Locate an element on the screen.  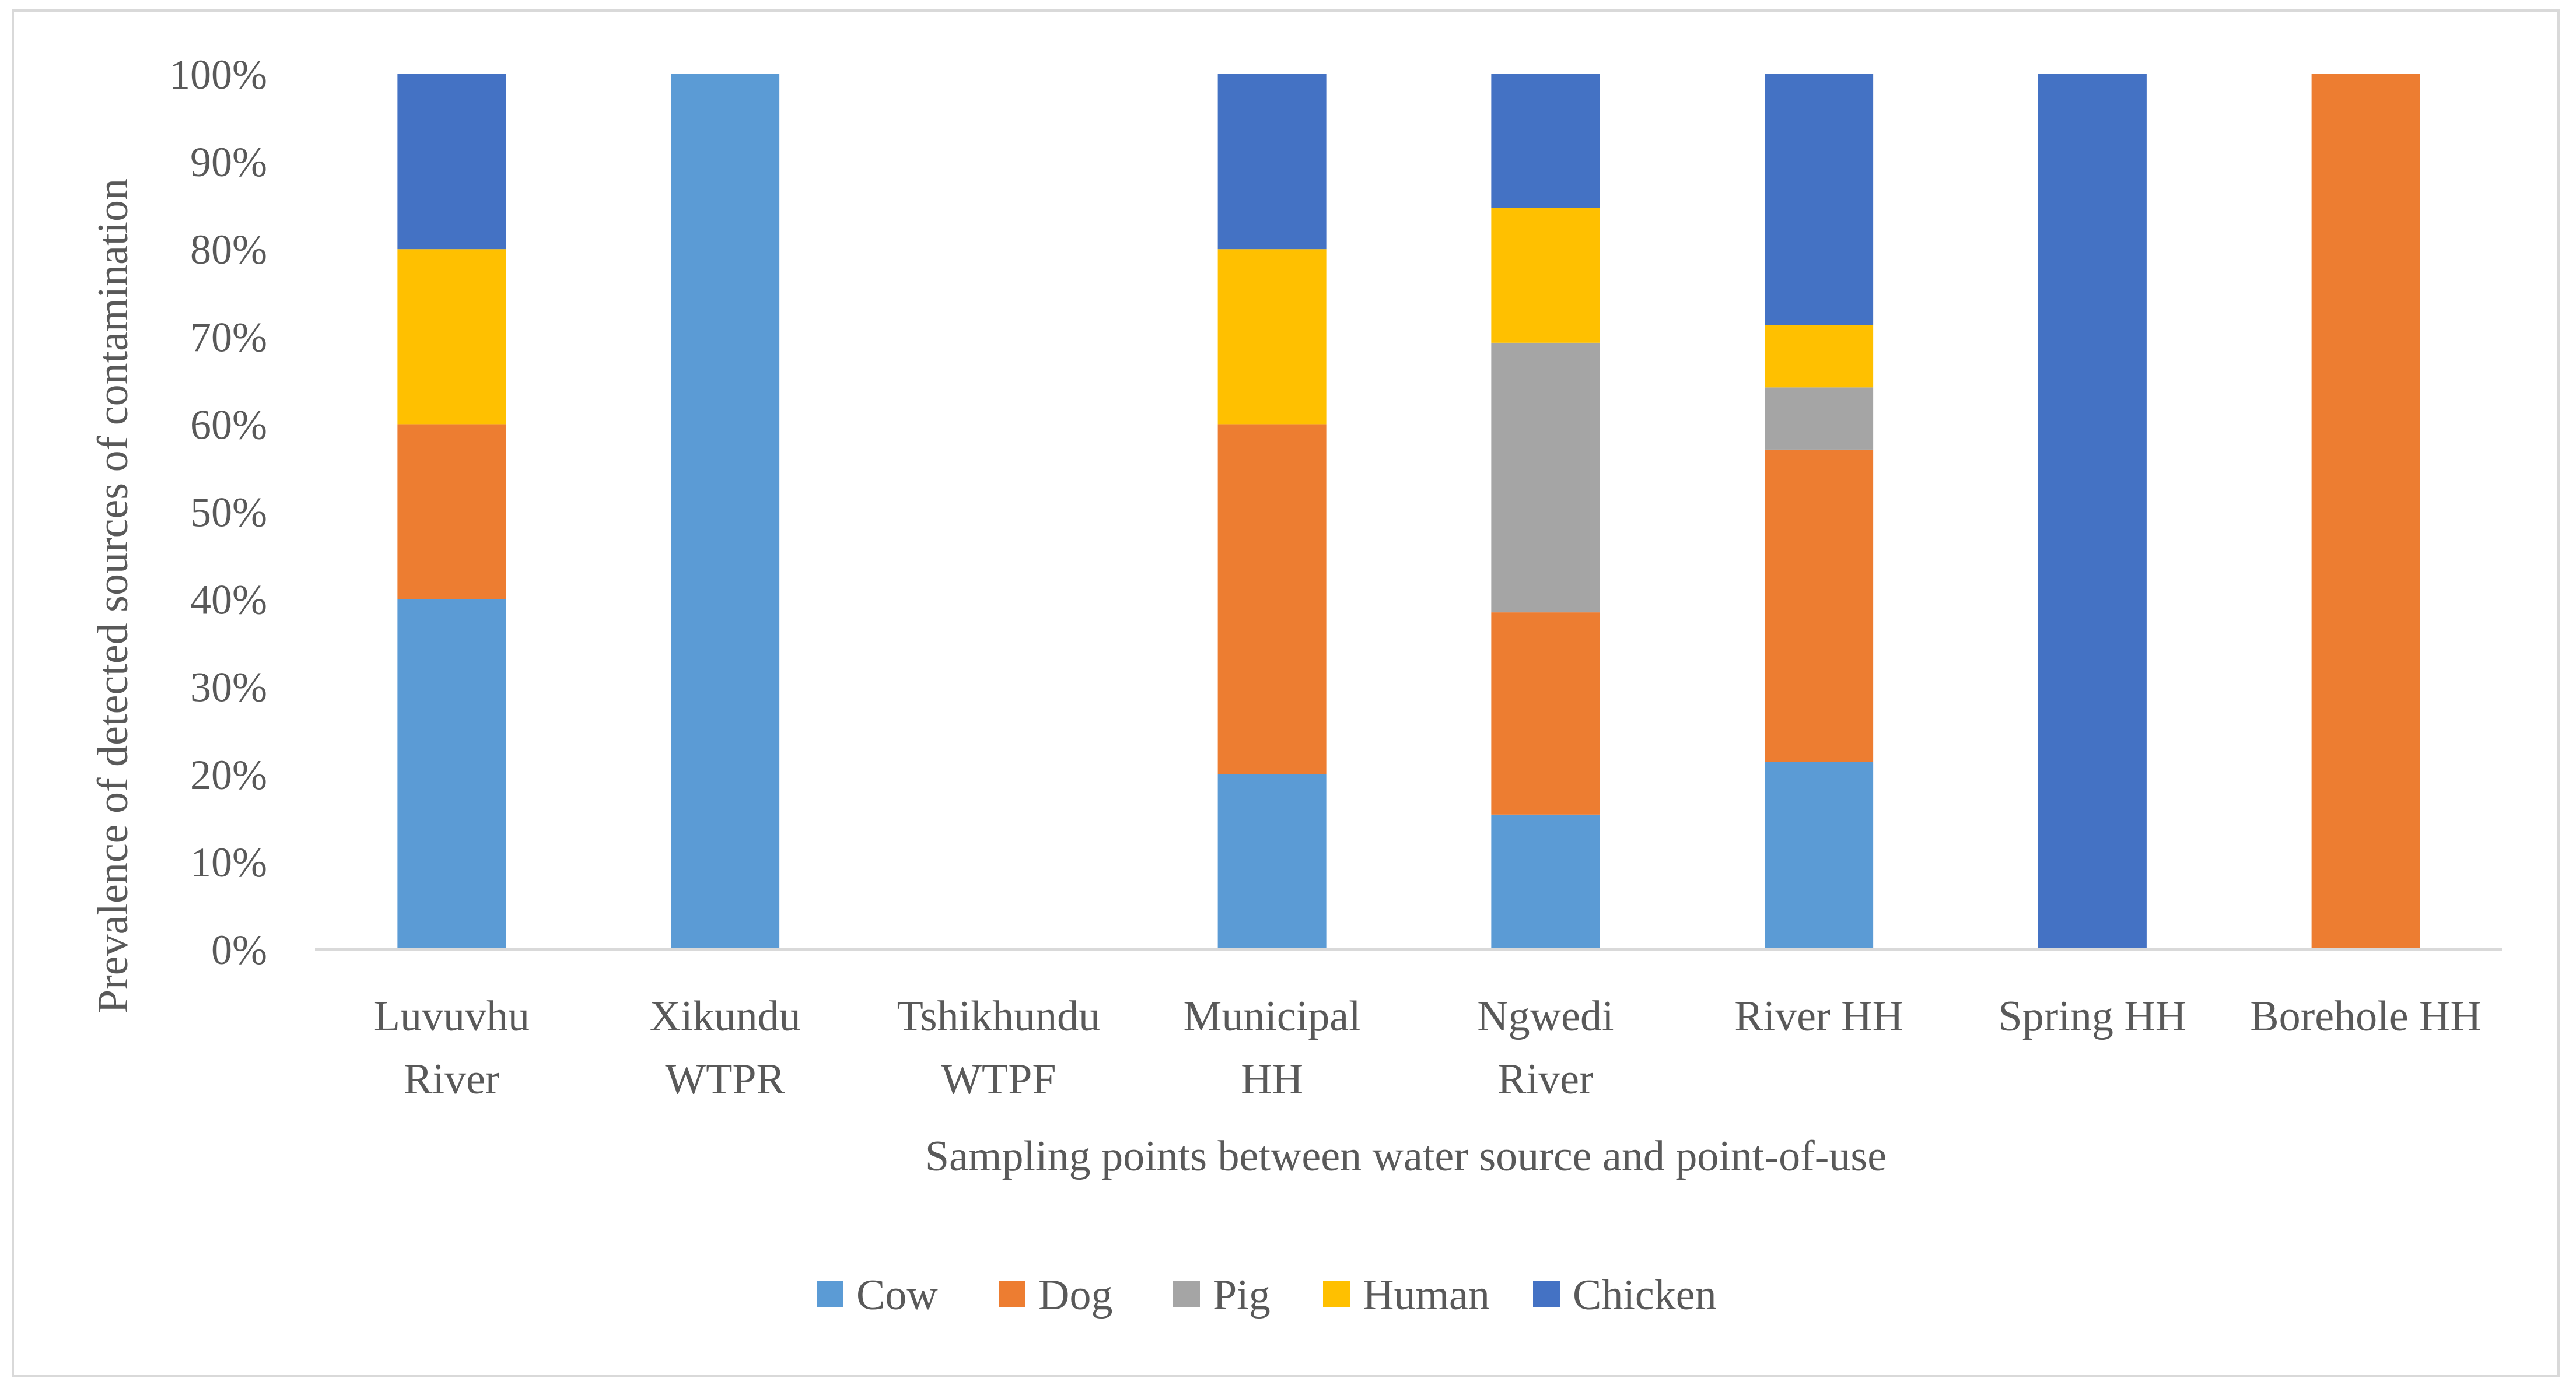
y-tick-label: 10% is located at coordinates (228, 862).